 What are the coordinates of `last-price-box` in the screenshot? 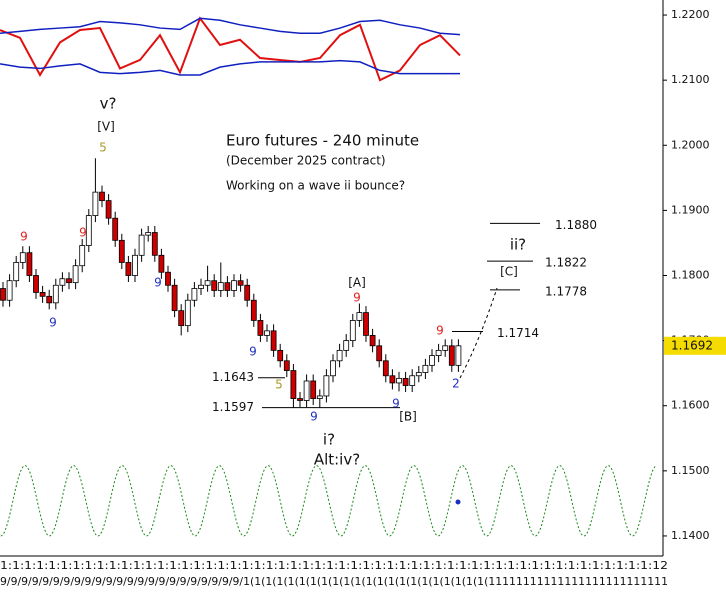 It's located at (695, 345).